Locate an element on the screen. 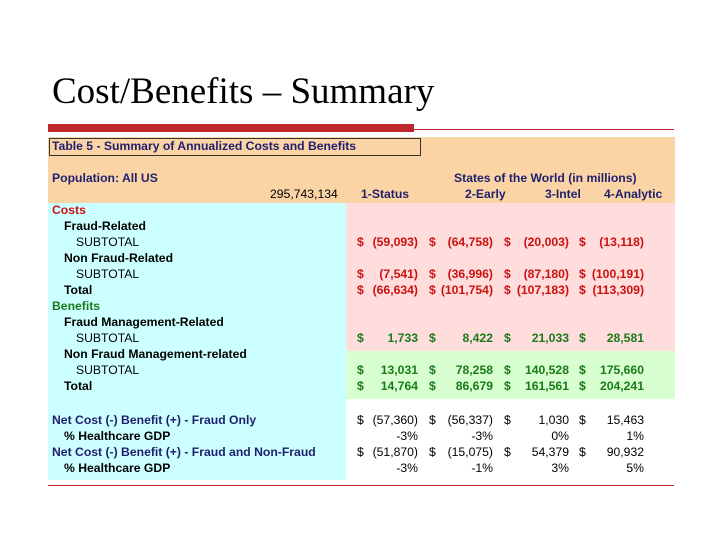 Image resolution: width=720 pixels, height=540 pixels. benefit-nonfraud-subtotal-cell-4: 175,660 is located at coordinates (621, 370).